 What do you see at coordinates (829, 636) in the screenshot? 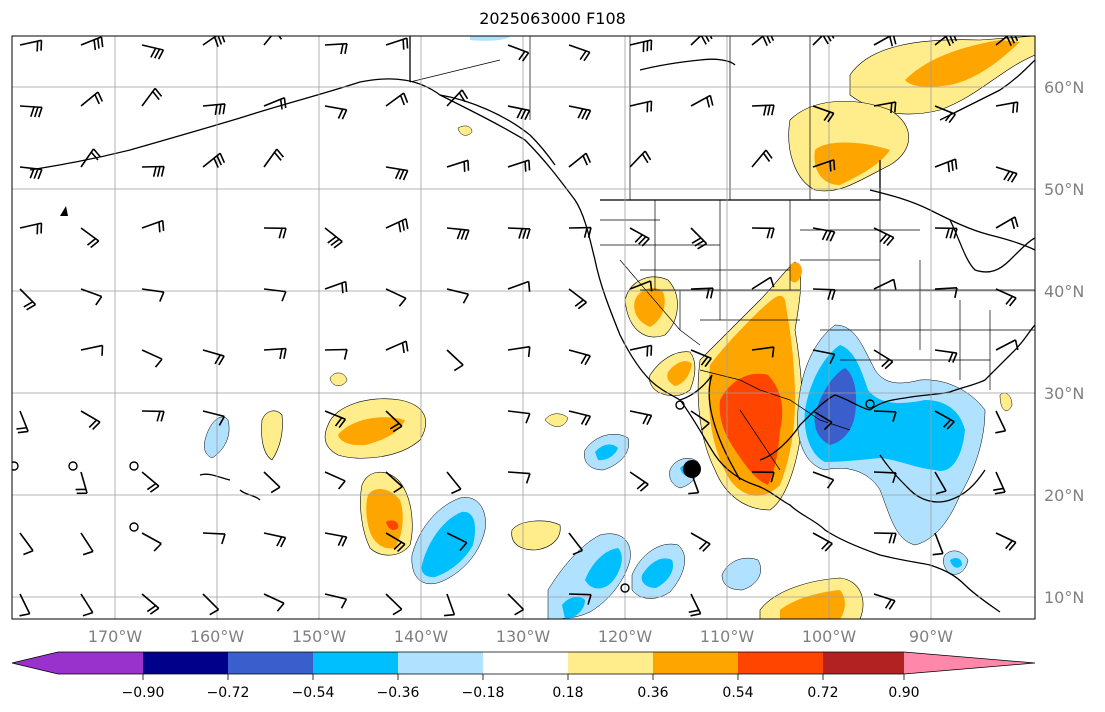
I see `lon-label: 100°W` at bounding box center [829, 636].